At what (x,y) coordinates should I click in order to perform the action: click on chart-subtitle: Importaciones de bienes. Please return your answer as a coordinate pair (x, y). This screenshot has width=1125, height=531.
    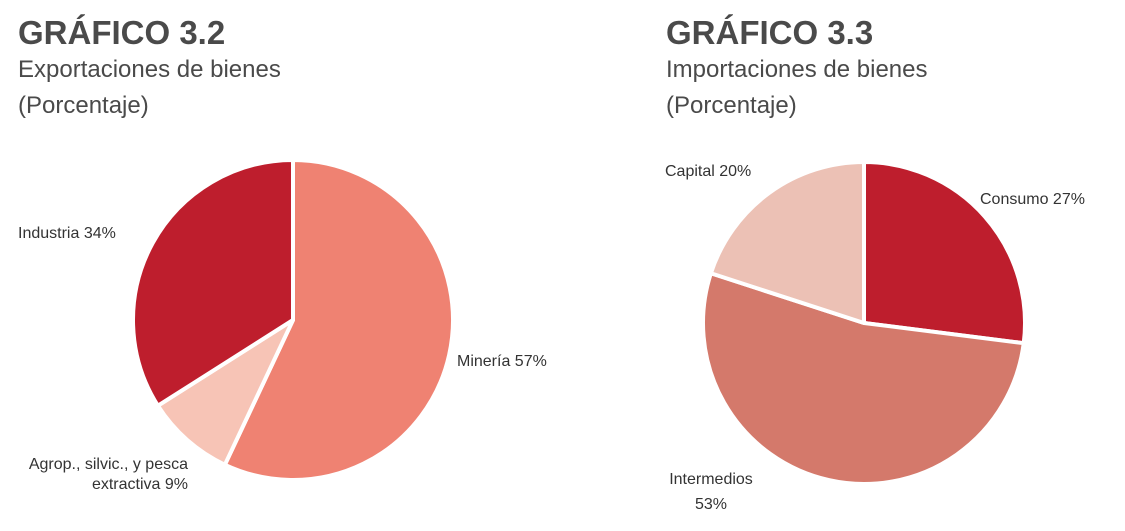
    Looking at the image, I should click on (797, 69).